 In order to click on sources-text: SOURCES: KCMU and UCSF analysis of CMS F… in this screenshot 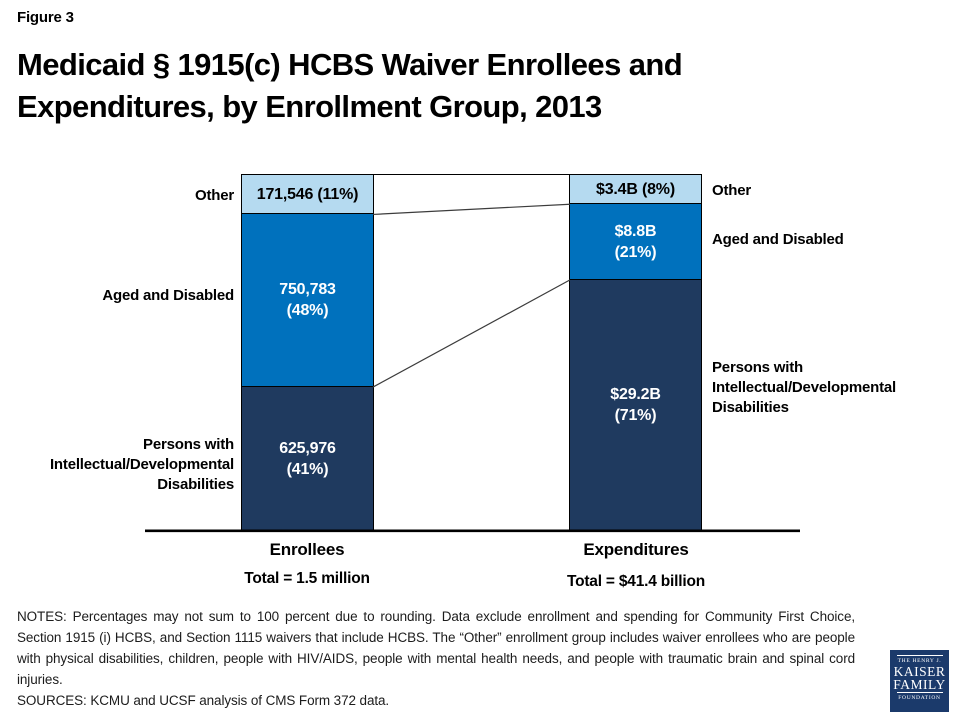, I will do `click(203, 700)`.